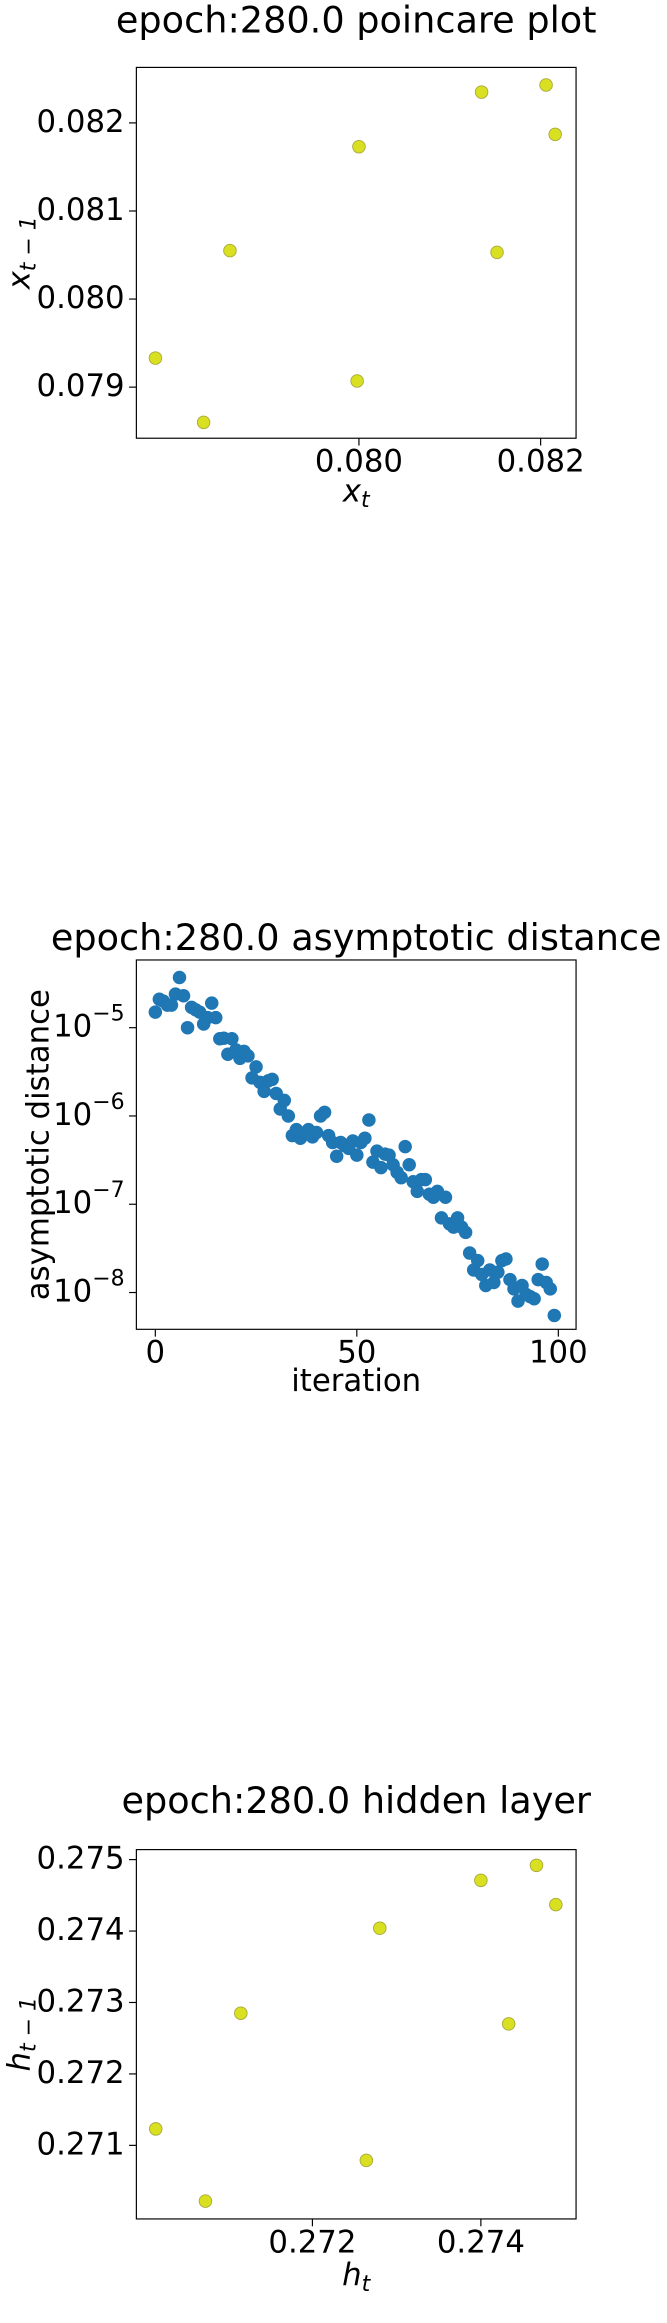 This screenshot has width=667, height=2323. I want to click on y-tick-base: 0.275, so click(81, 1858).